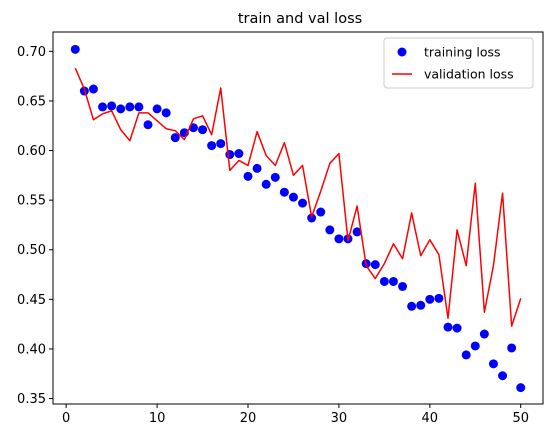  What do you see at coordinates (520, 418) in the screenshot?
I see `x-tick-label: 50` at bounding box center [520, 418].